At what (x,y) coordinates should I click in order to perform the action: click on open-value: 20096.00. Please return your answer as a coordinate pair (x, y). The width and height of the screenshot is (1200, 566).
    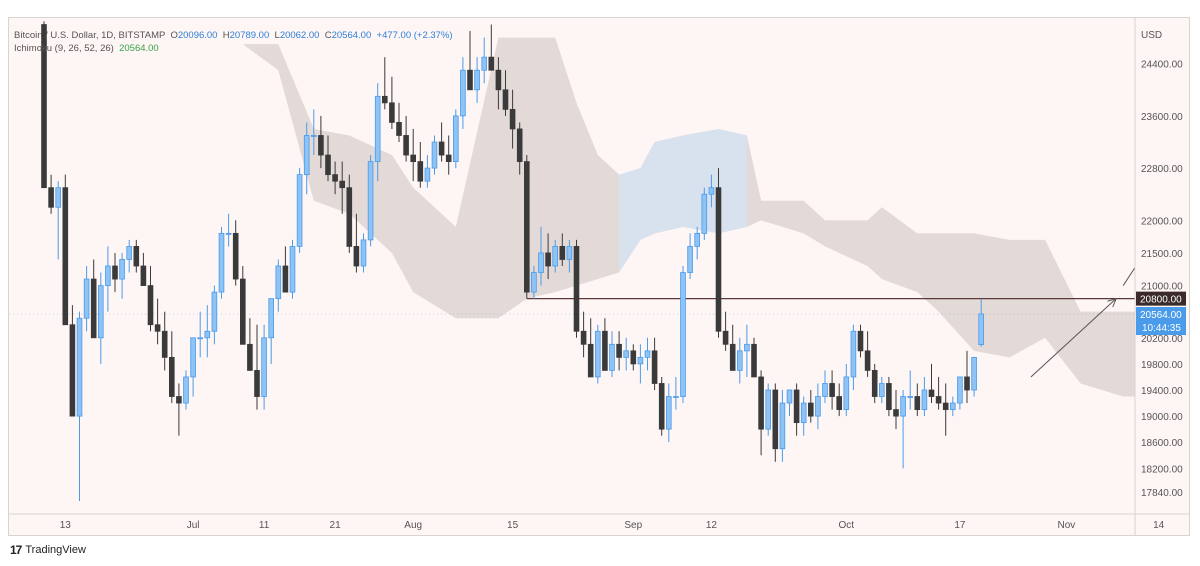
    Looking at the image, I should click on (197, 35).